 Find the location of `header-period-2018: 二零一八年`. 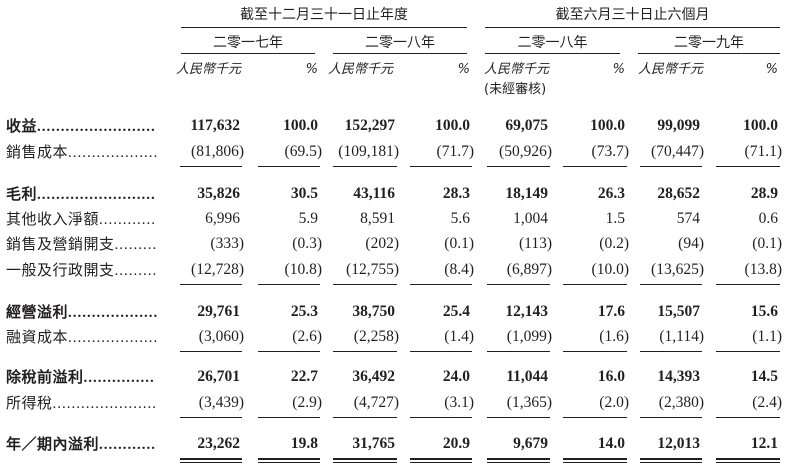

header-period-2018: 二零一八年 is located at coordinates (552, 43).